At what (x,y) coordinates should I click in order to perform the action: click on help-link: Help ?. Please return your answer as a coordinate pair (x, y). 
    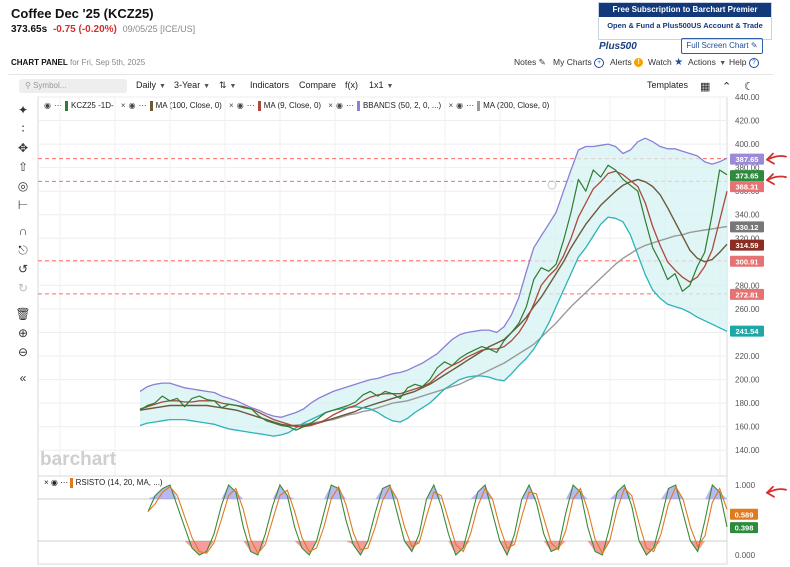
    Looking at the image, I should click on (744, 62).